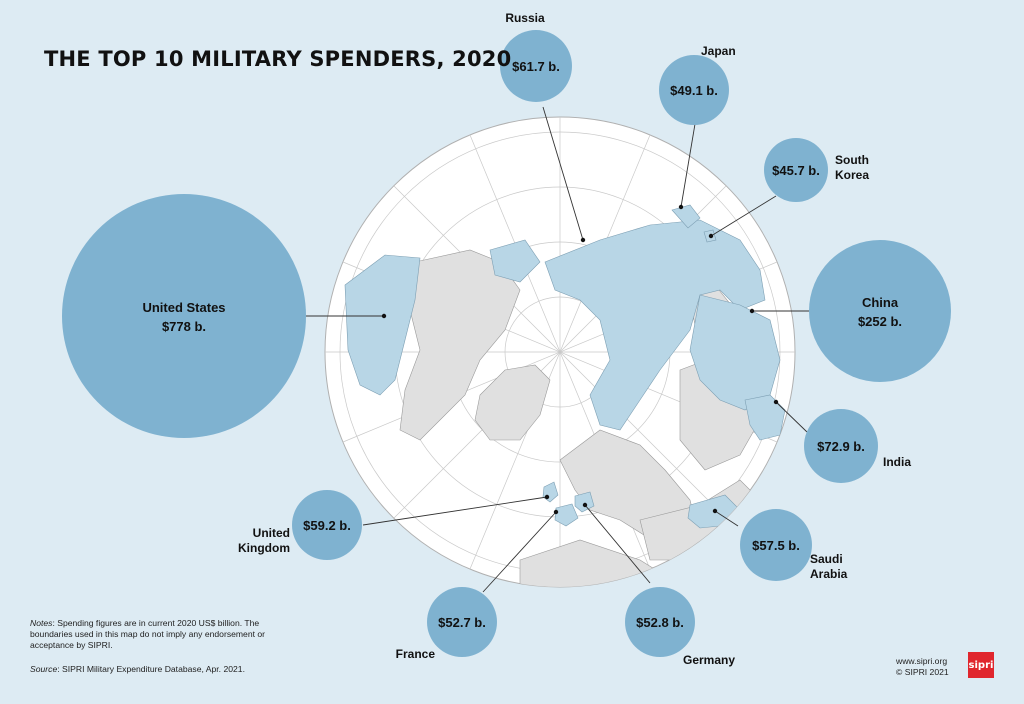  What do you see at coordinates (416, 654) in the screenshot?
I see `france-country-name-line: France` at bounding box center [416, 654].